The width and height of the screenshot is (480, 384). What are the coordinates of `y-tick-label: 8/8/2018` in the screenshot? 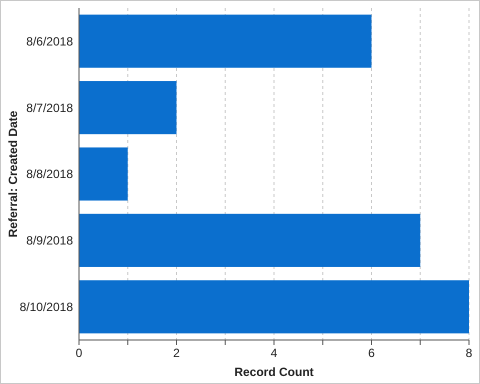 It's located at (50, 174).